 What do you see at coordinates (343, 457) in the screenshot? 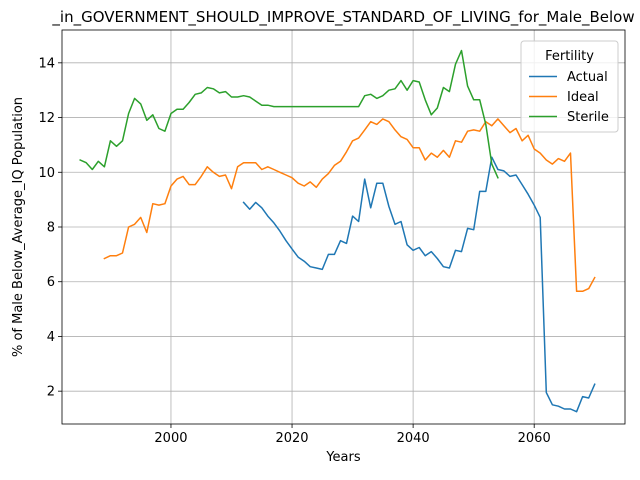
I see `x-axis-label: Years` at bounding box center [343, 457].